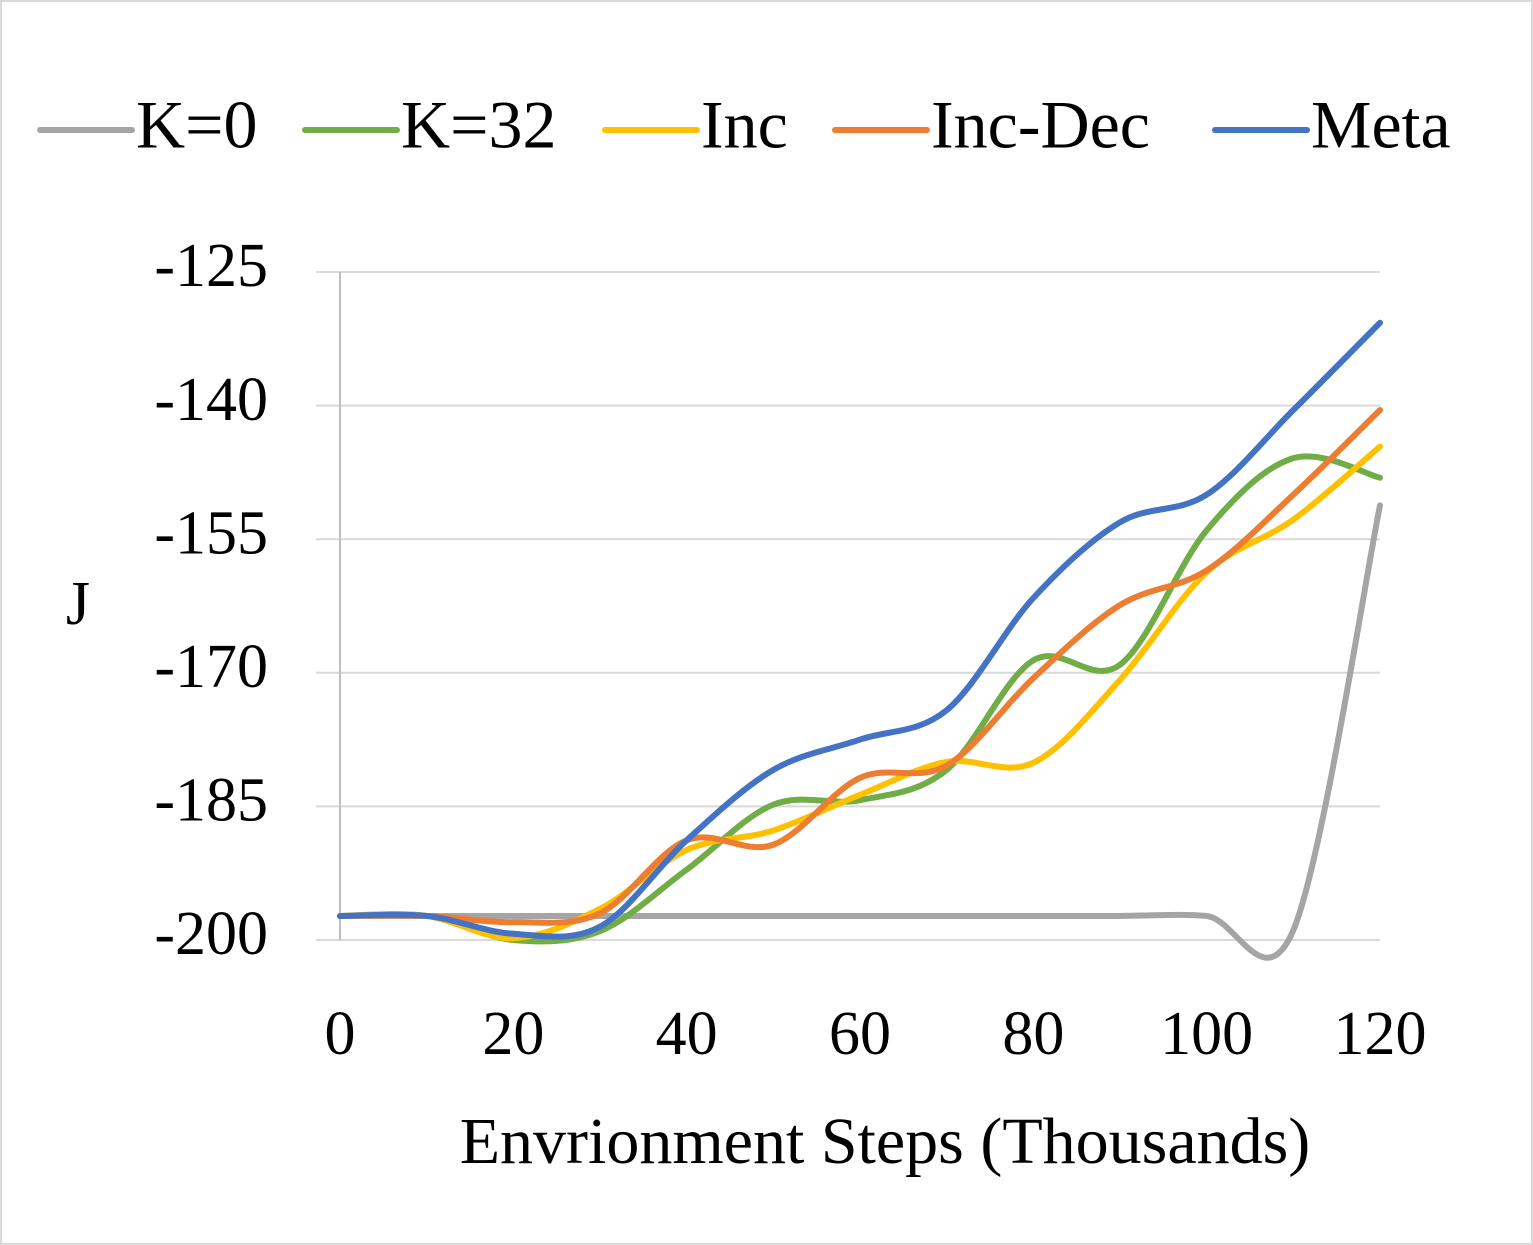 Image resolution: width=1533 pixels, height=1245 pixels. Describe the element at coordinates (885, 1141) in the screenshot. I see `x-axis-label: Envrionment Steps (Thousands)` at that location.